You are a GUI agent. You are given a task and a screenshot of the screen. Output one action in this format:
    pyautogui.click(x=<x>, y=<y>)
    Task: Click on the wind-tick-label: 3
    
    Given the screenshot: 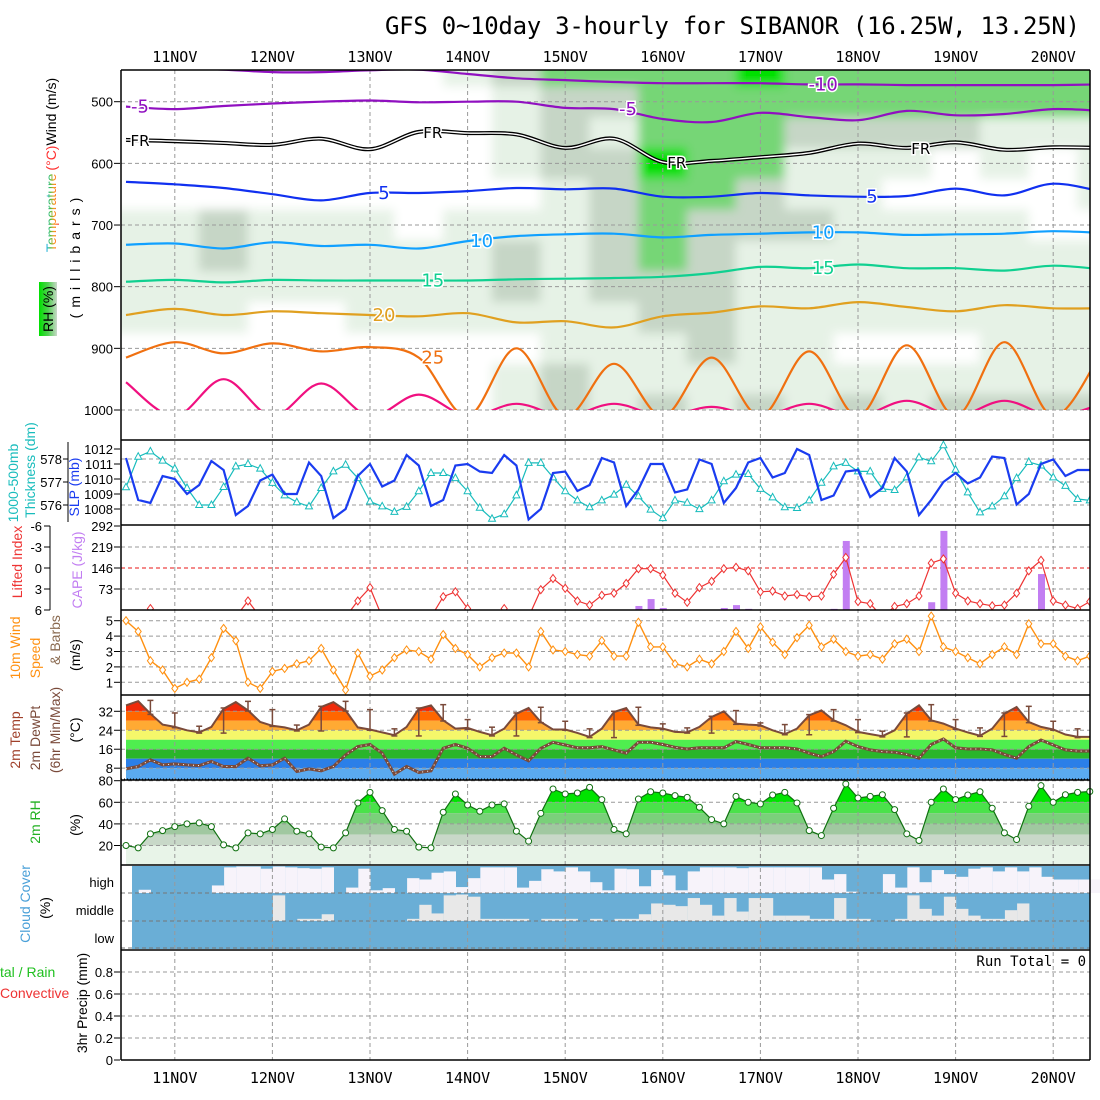 What is the action you would take?
    pyautogui.click(x=109, y=652)
    